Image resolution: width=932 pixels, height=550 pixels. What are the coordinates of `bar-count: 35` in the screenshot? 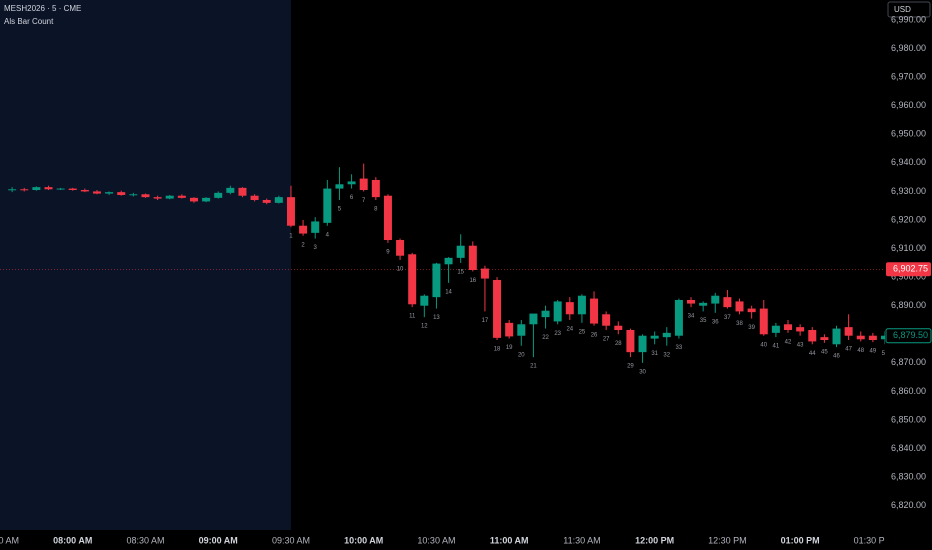 It's located at (703, 321).